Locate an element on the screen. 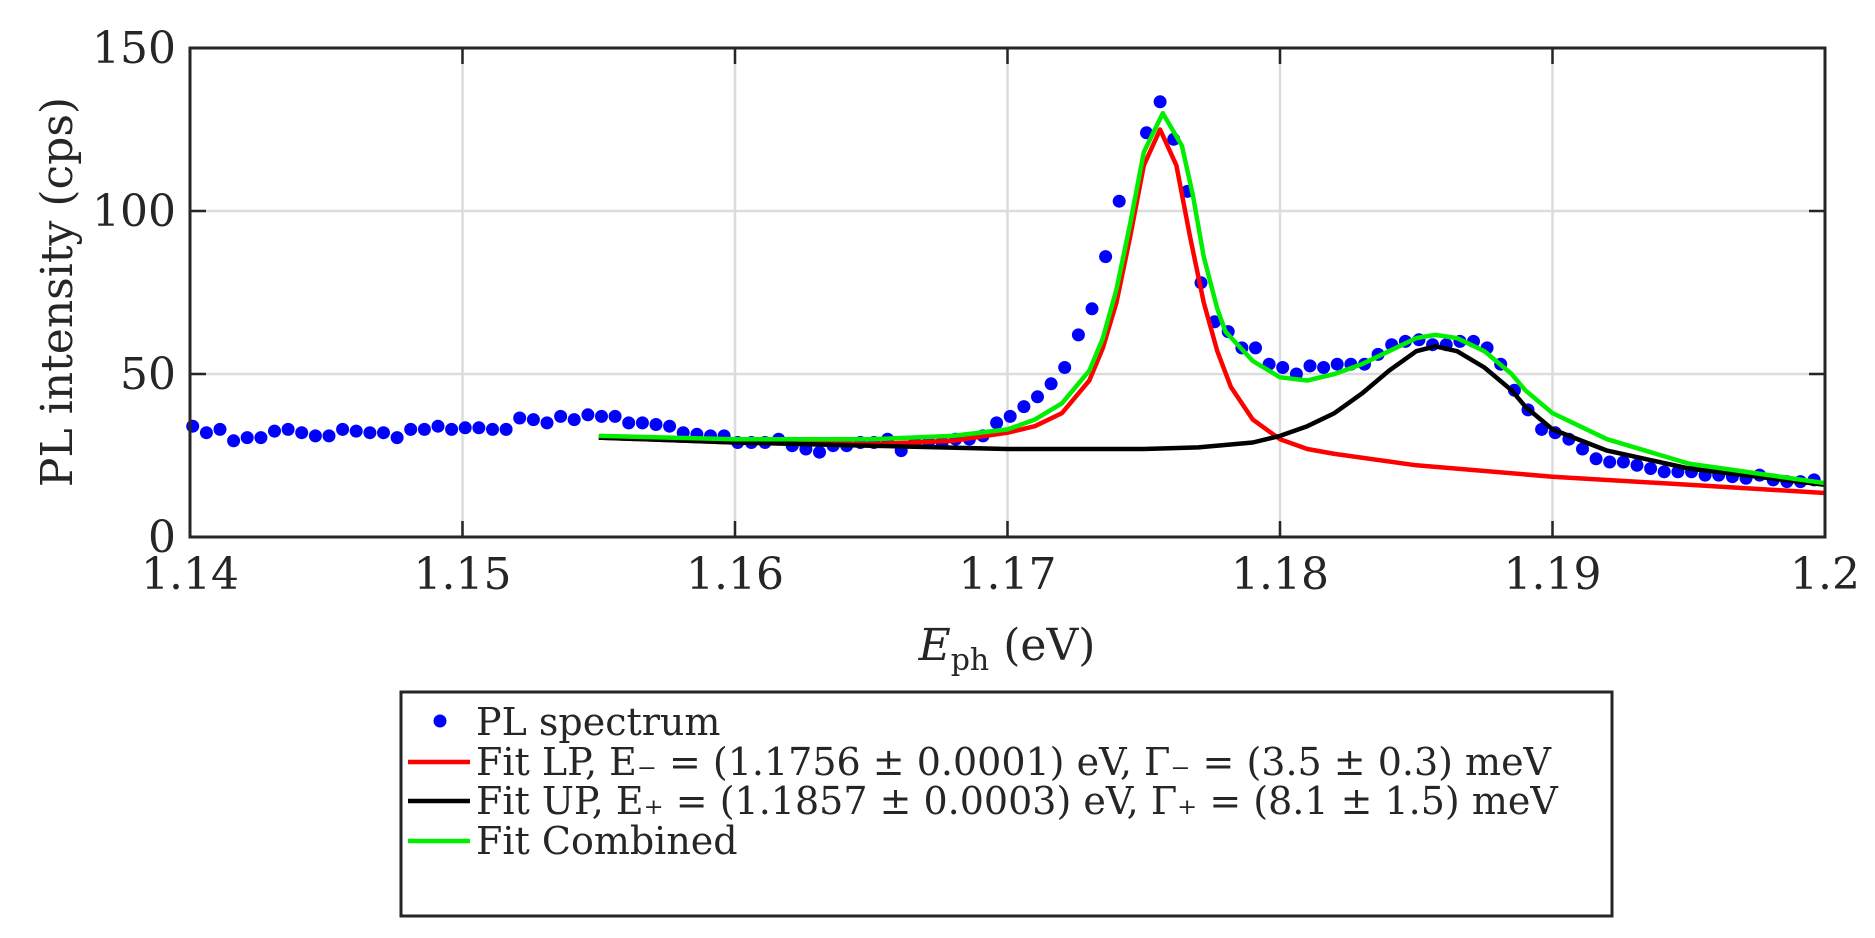 Image resolution: width=1875 pixels, height=938 pixels. x-tick-label: 1.17 is located at coordinates (1008, 574).